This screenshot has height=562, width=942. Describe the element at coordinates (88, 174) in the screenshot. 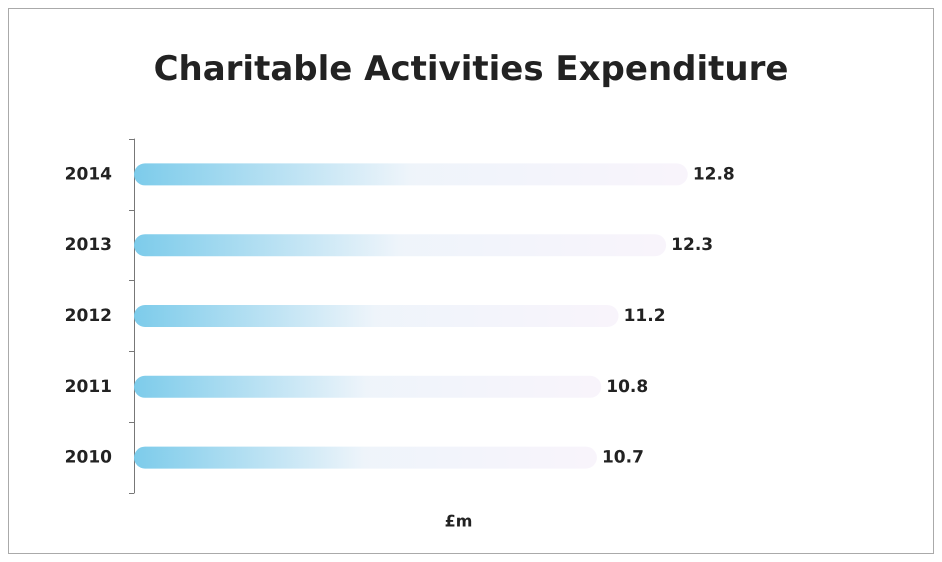

I see `y-tick-label: 2014` at that location.